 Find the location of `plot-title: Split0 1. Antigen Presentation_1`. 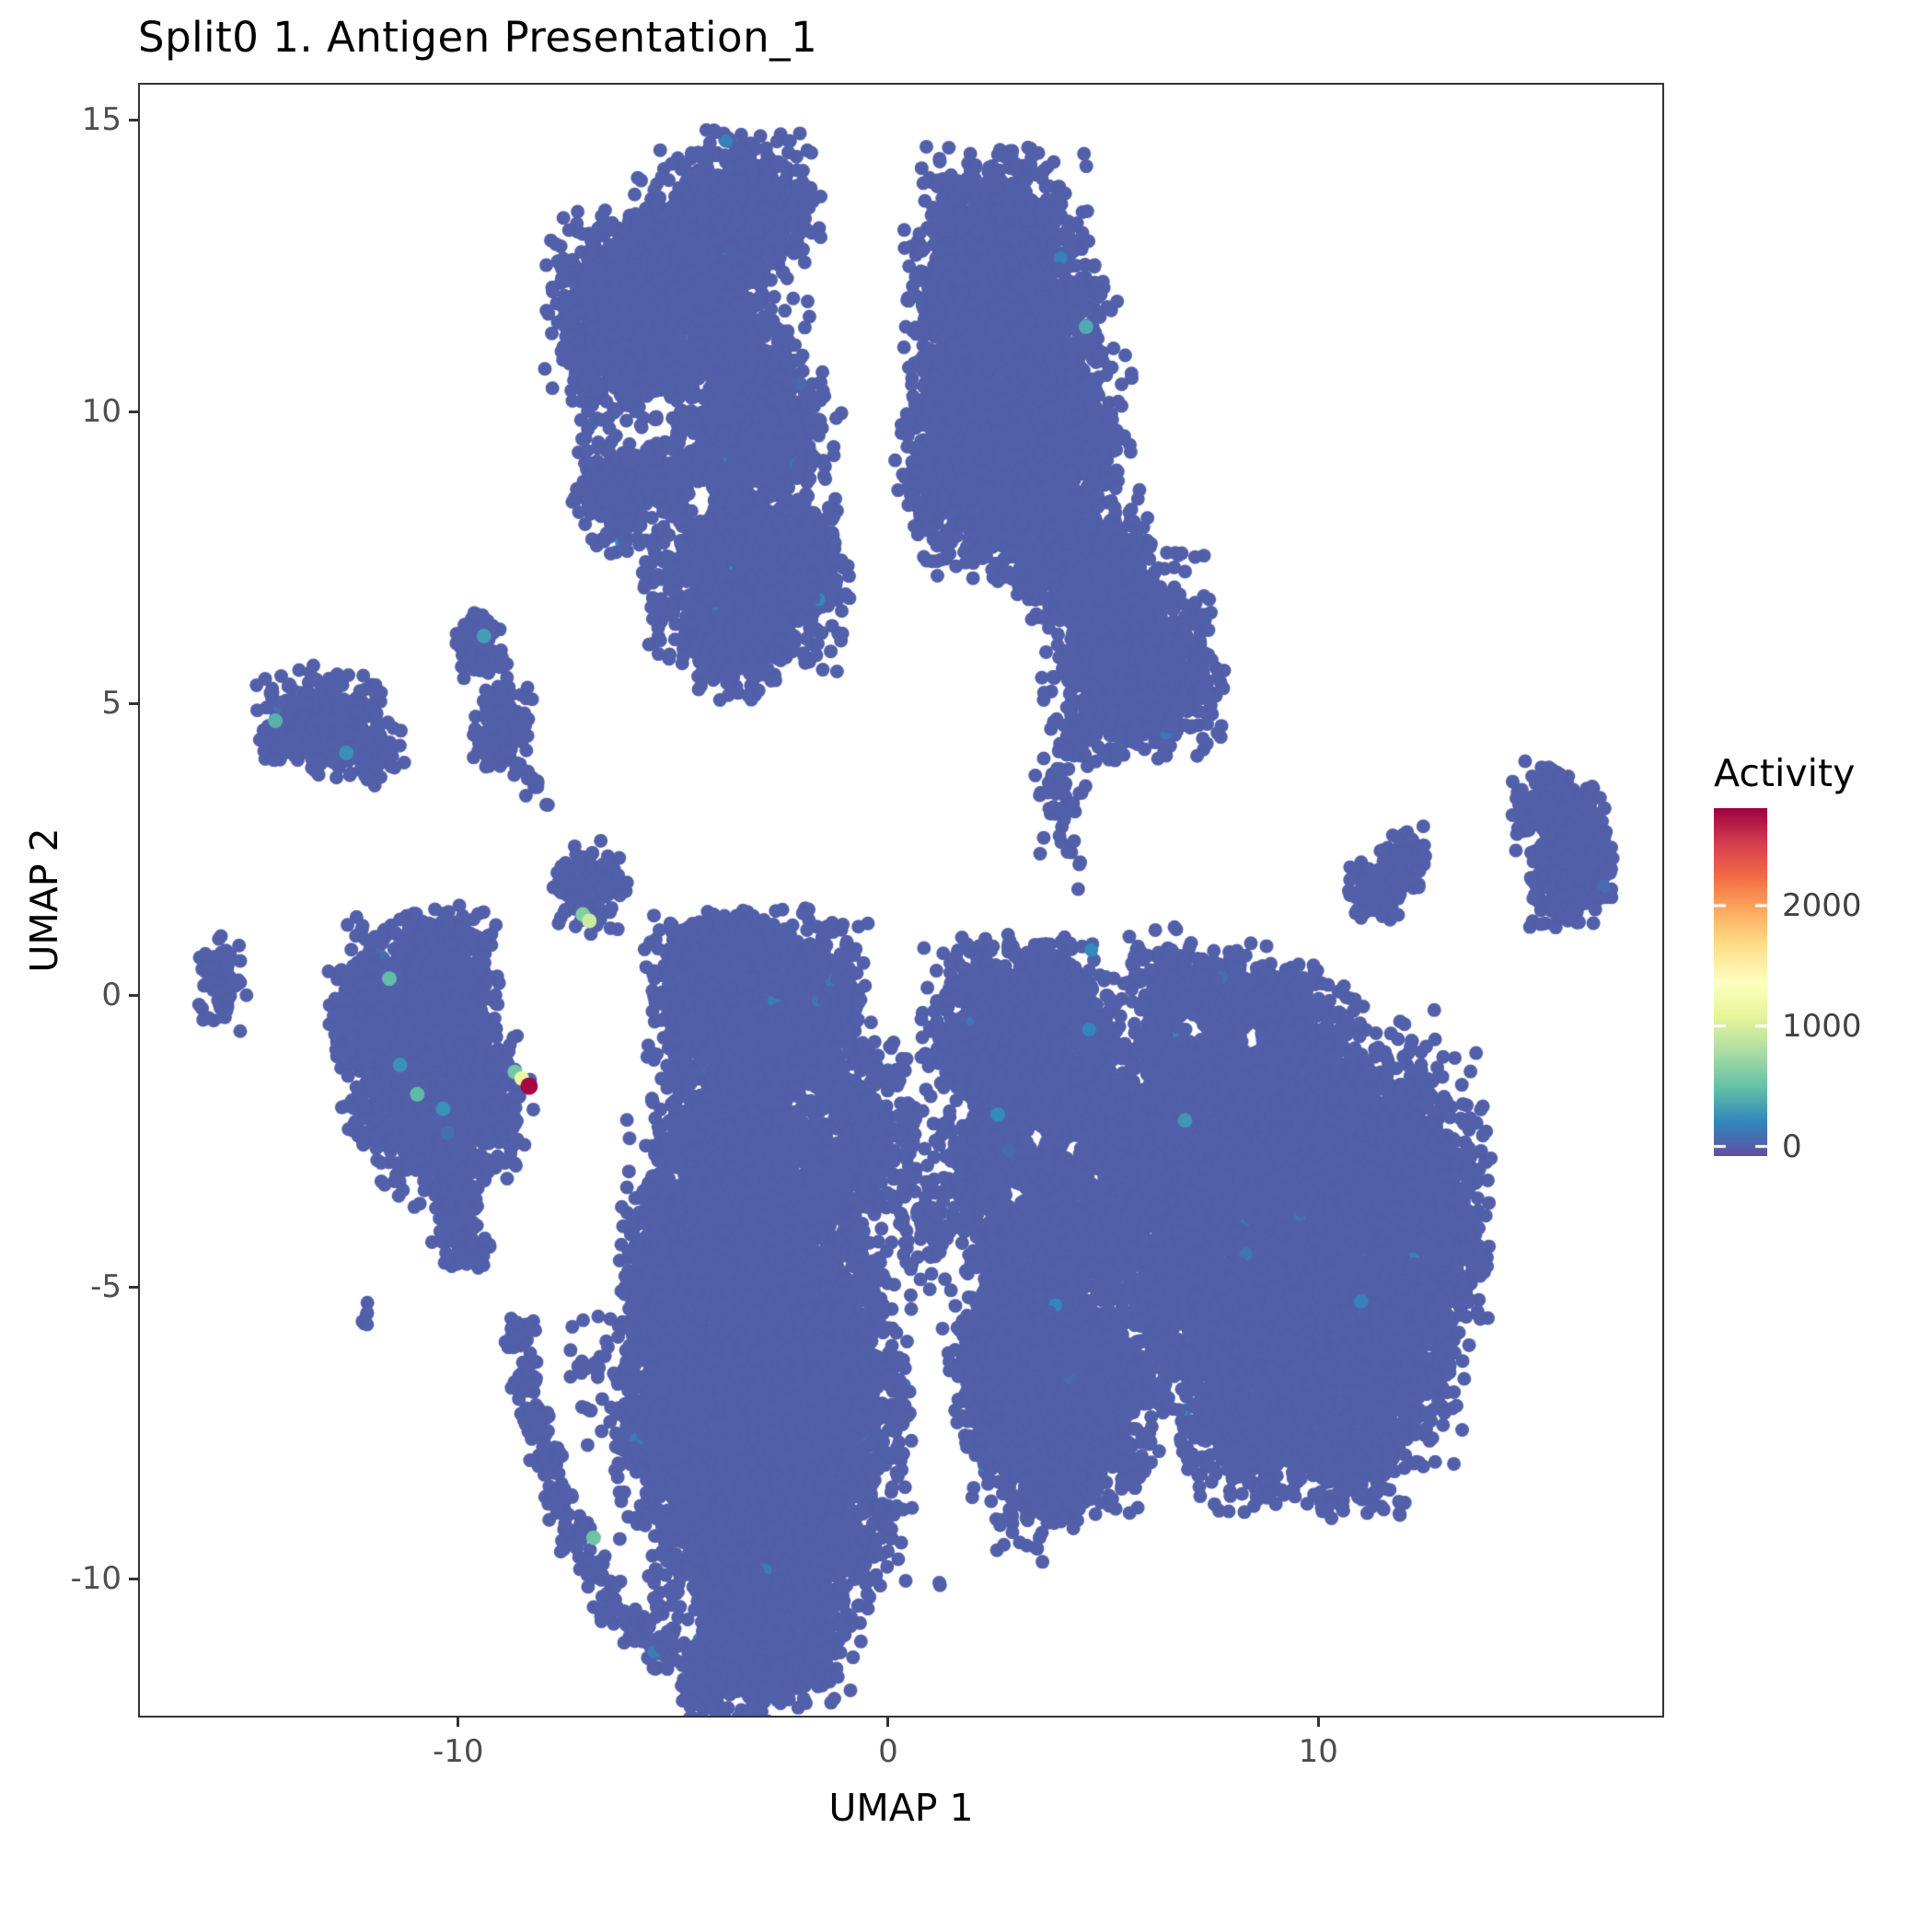

plot-title: Split0 1. Antigen Presentation_1 is located at coordinates (478, 38).